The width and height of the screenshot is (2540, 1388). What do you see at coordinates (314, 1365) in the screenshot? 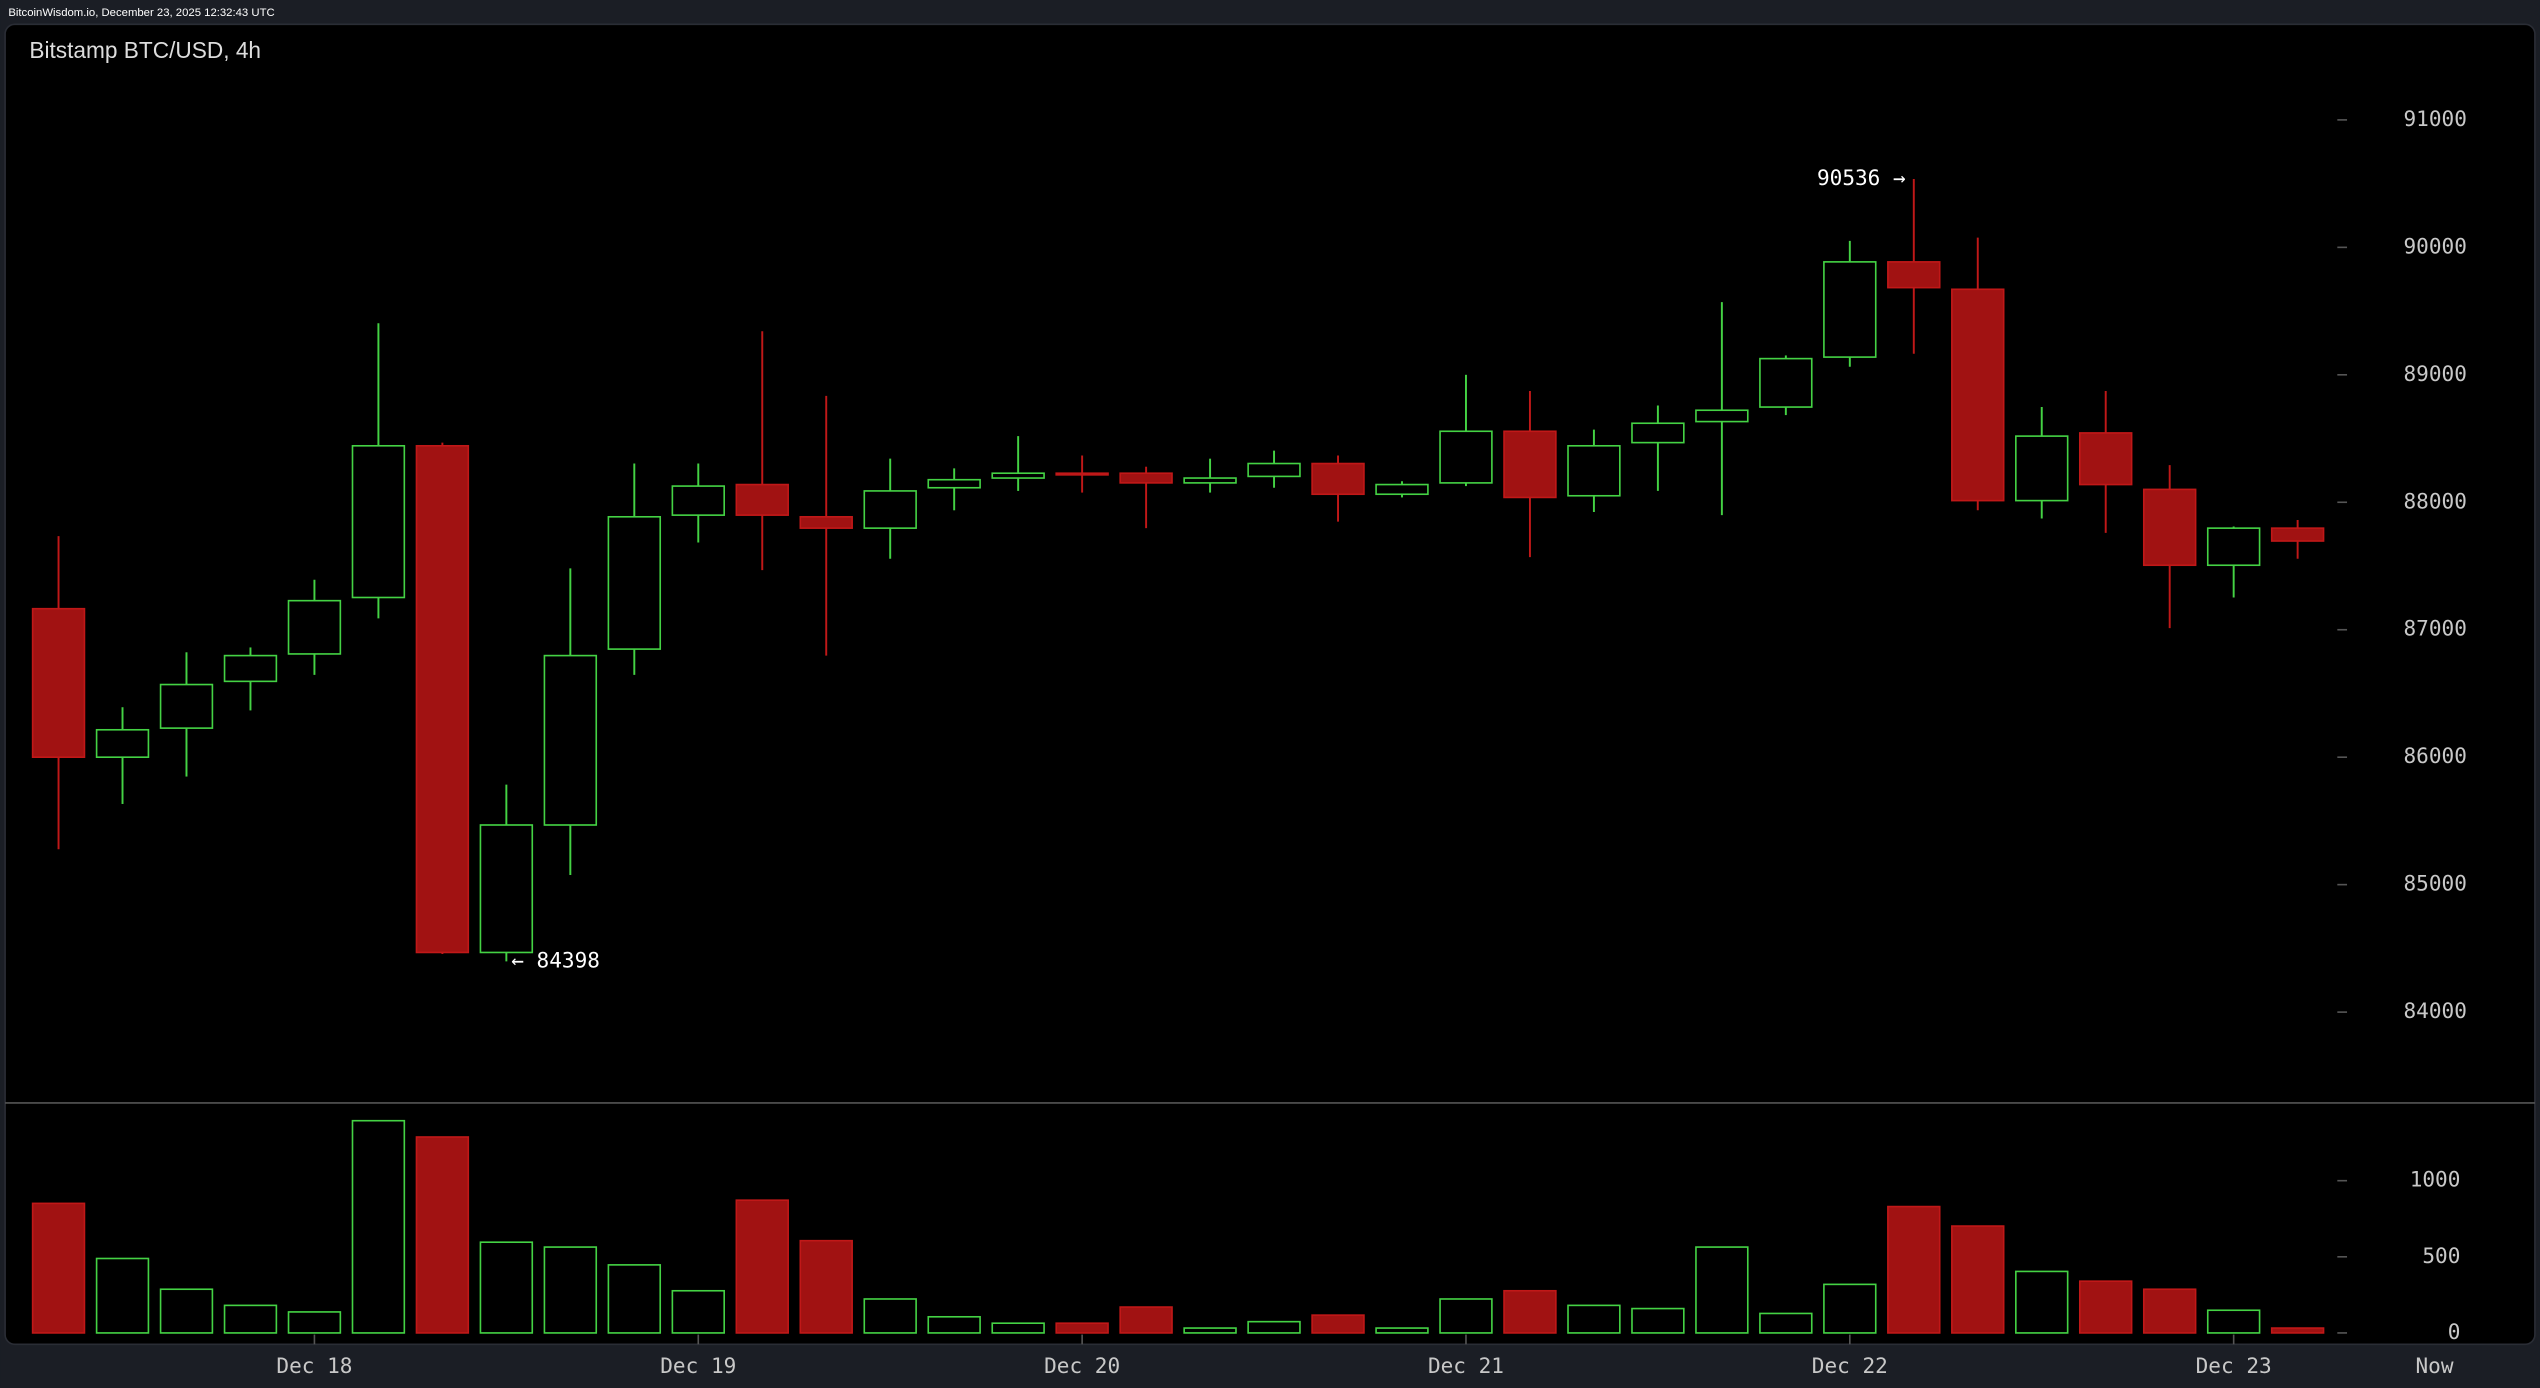
I see `x-tick-label: Dec 18` at bounding box center [314, 1365].